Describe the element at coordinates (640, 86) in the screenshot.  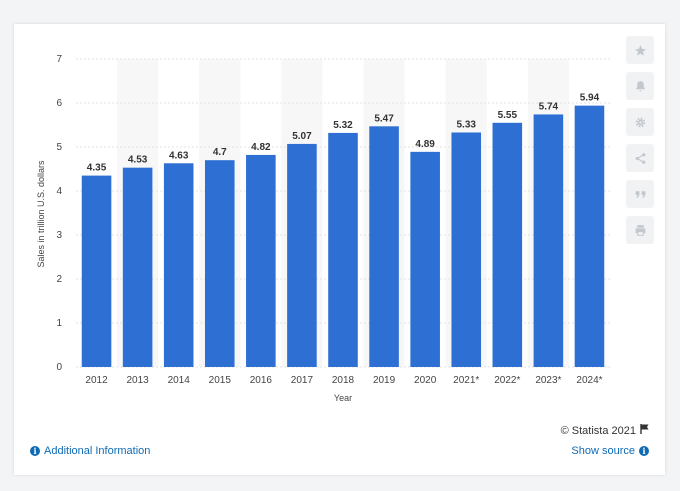
I see `bell-icon` at that location.